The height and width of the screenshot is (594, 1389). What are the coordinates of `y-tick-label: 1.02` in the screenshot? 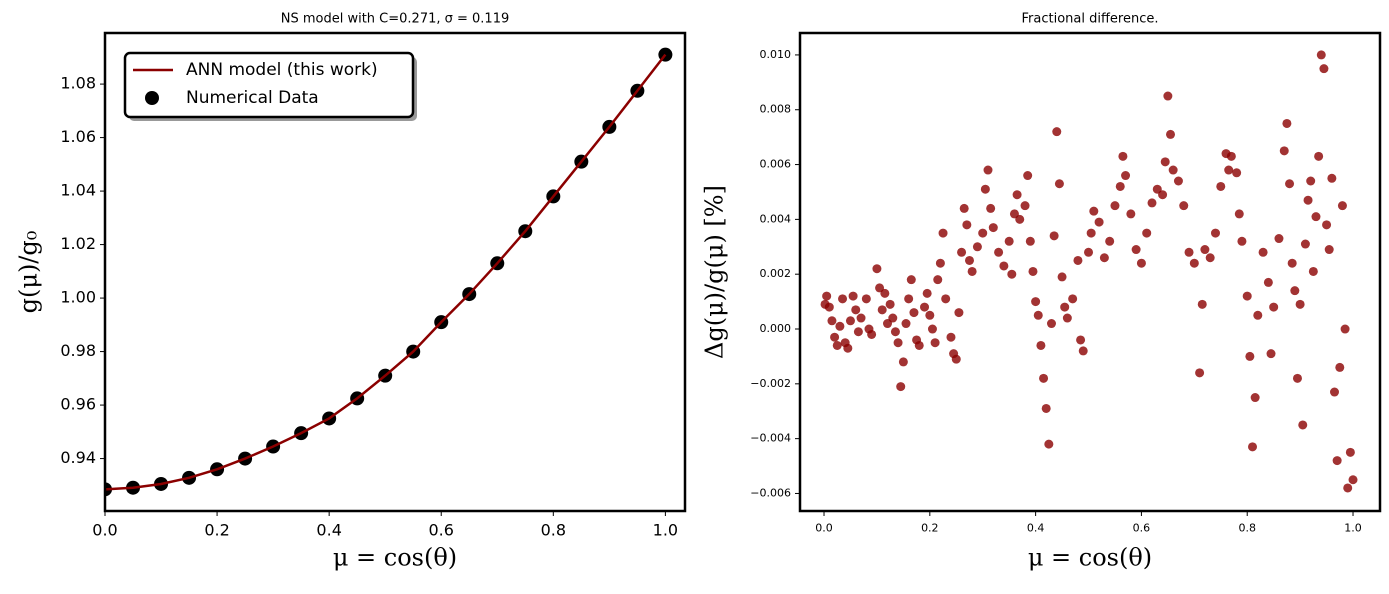 It's located at (78, 243).